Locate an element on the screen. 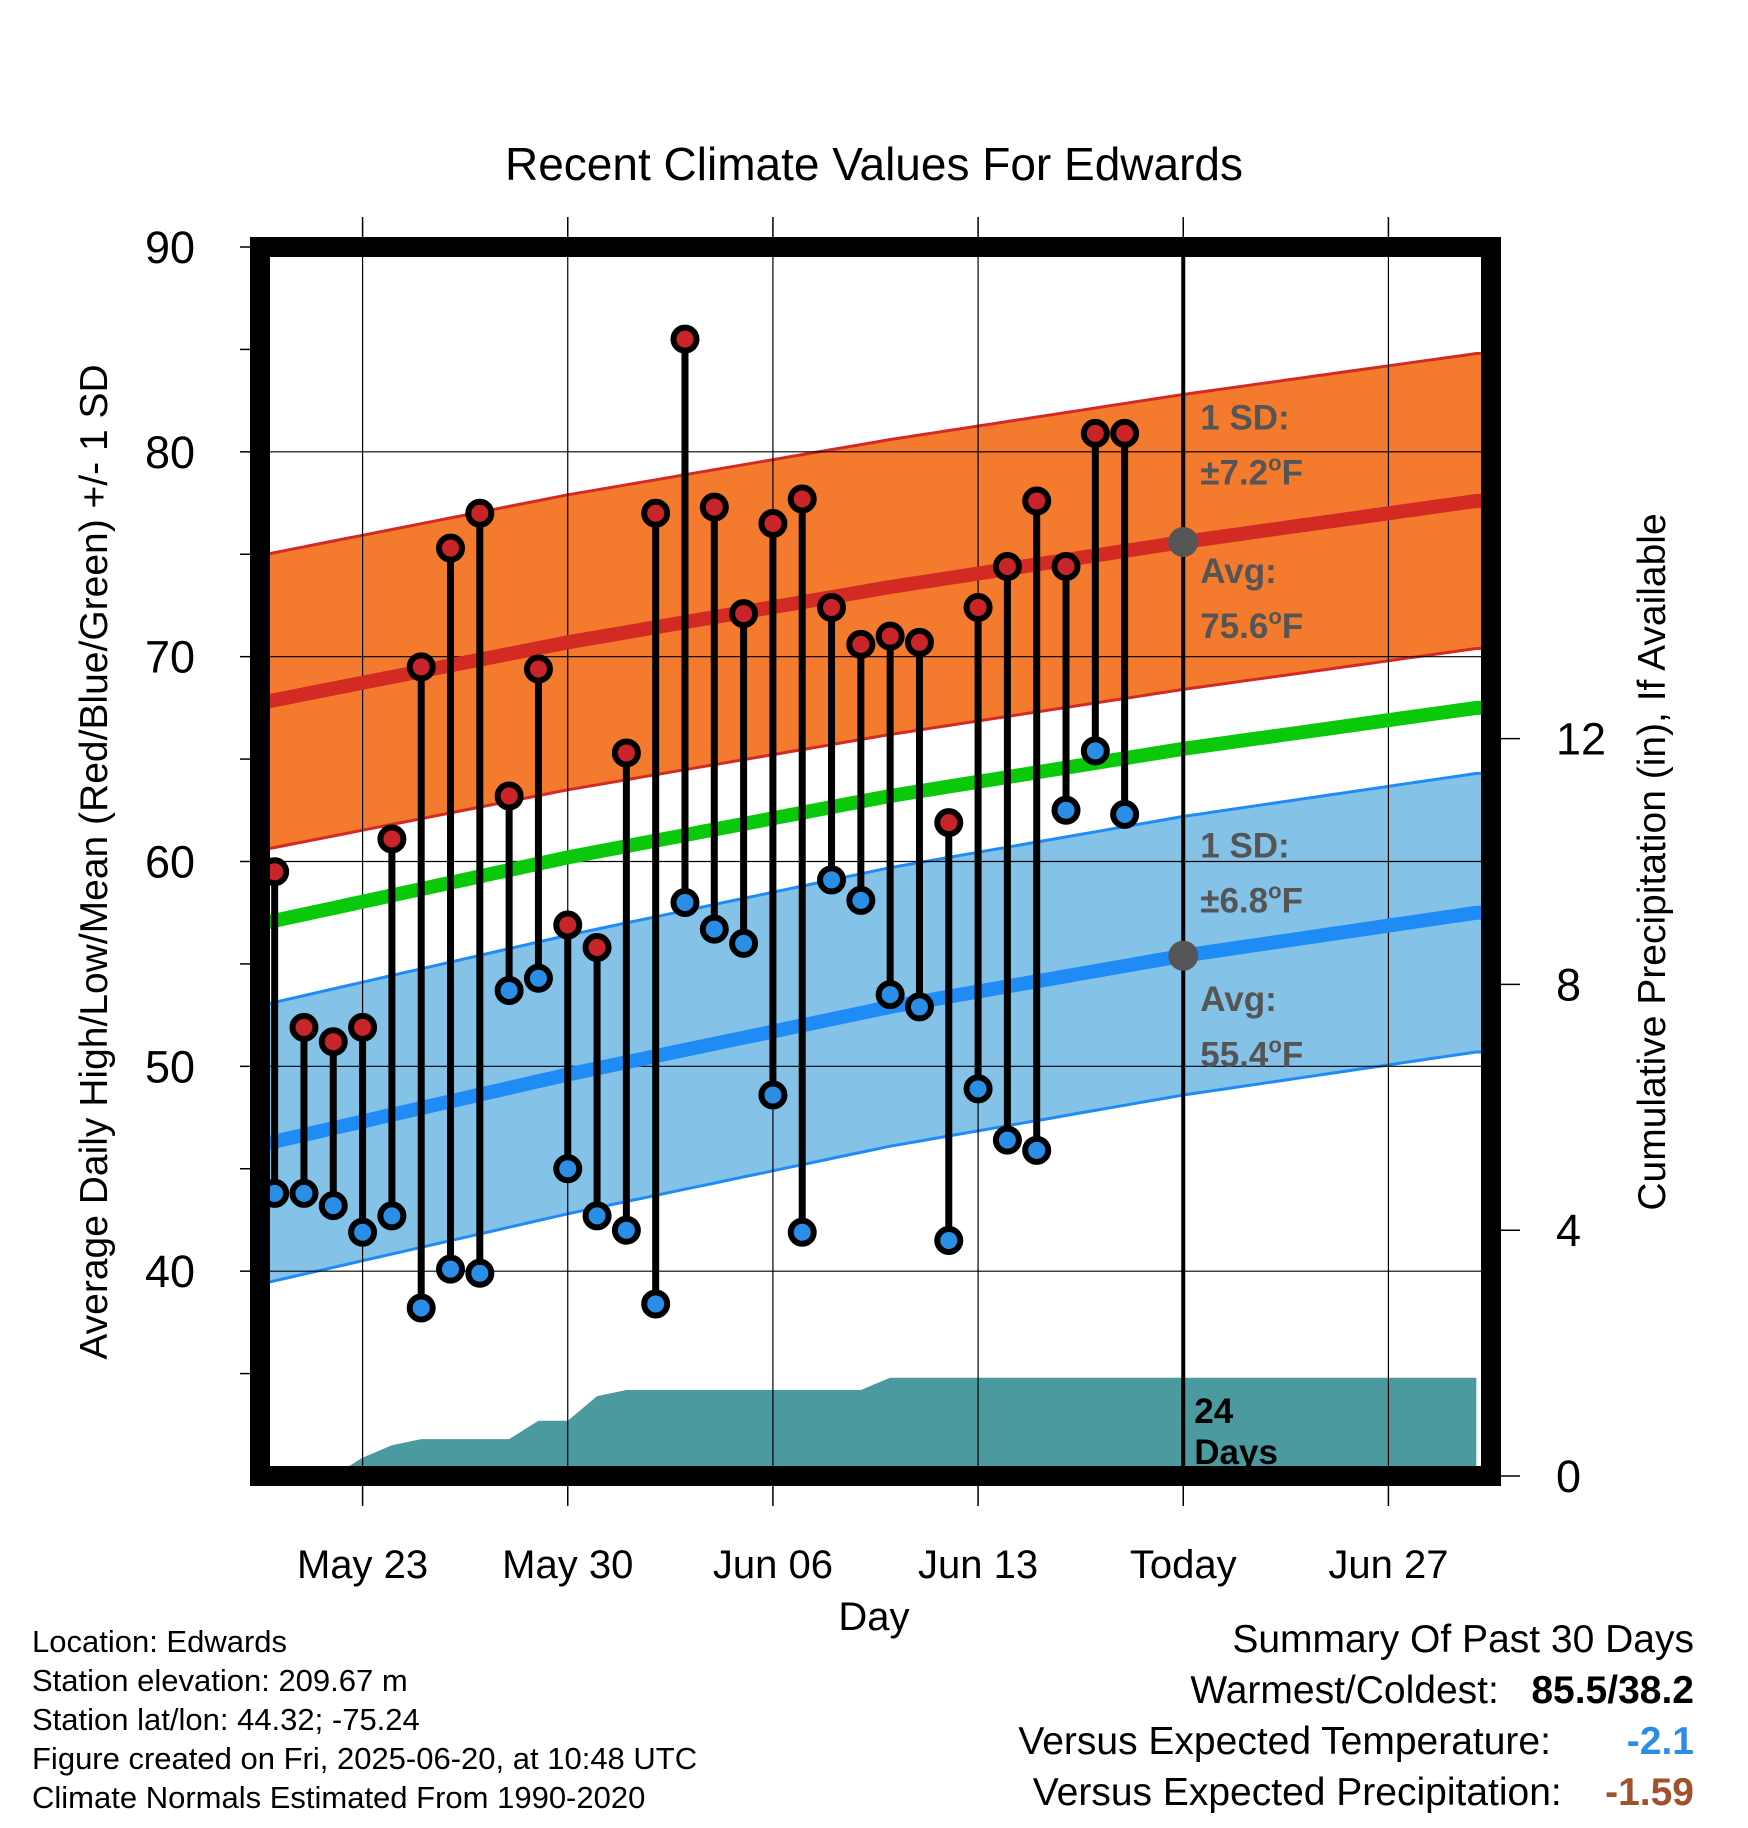  y-tick-label: 90 is located at coordinates (170, 247).